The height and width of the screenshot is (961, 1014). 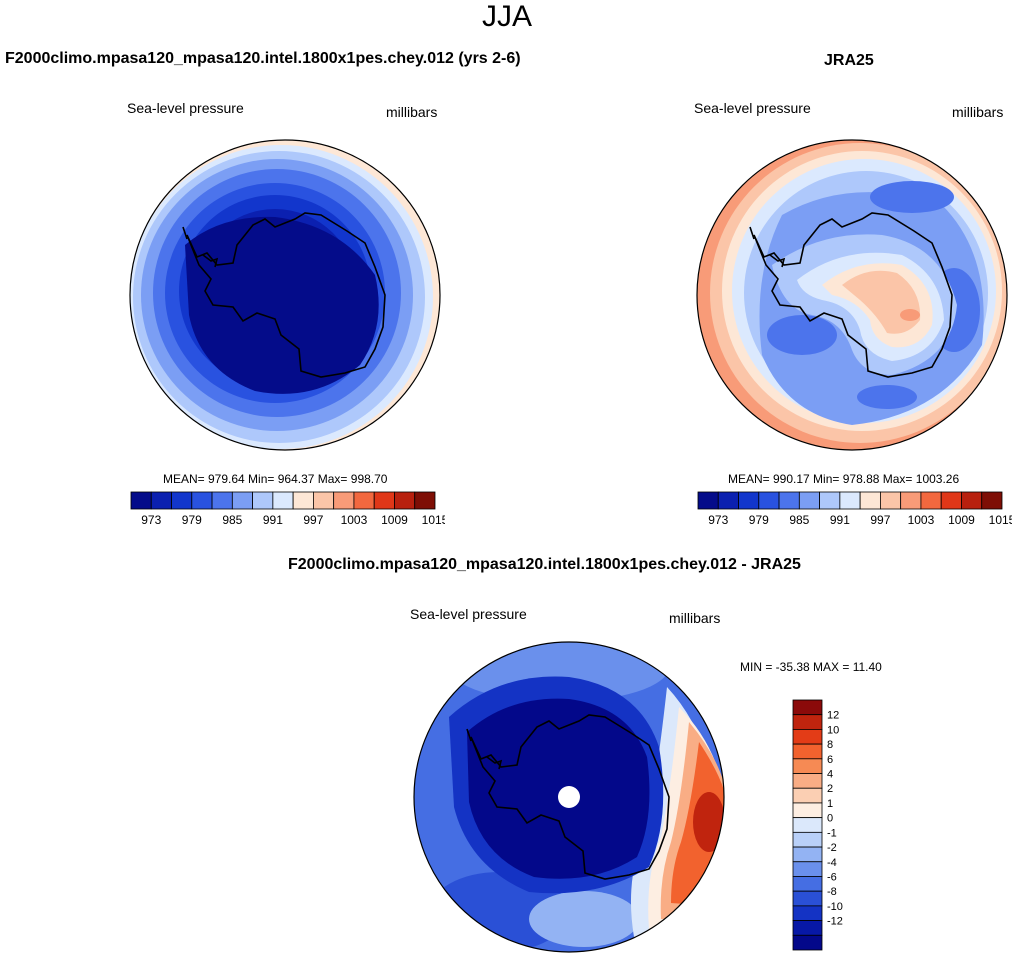 I want to click on colorbar-label: -1, so click(x=832, y=833).